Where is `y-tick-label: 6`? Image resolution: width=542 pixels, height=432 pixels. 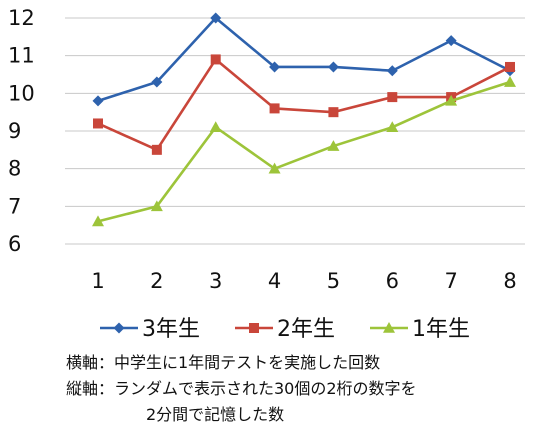
y-tick-label: 6 is located at coordinates (14, 244).